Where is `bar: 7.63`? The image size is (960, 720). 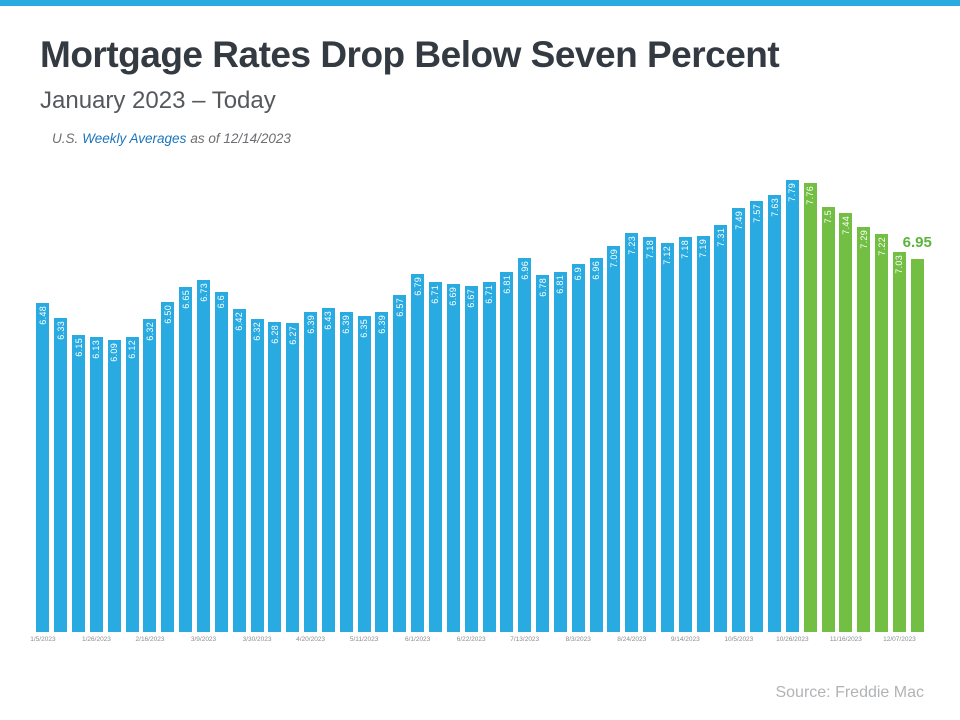 bar: 7.63 is located at coordinates (775, 413).